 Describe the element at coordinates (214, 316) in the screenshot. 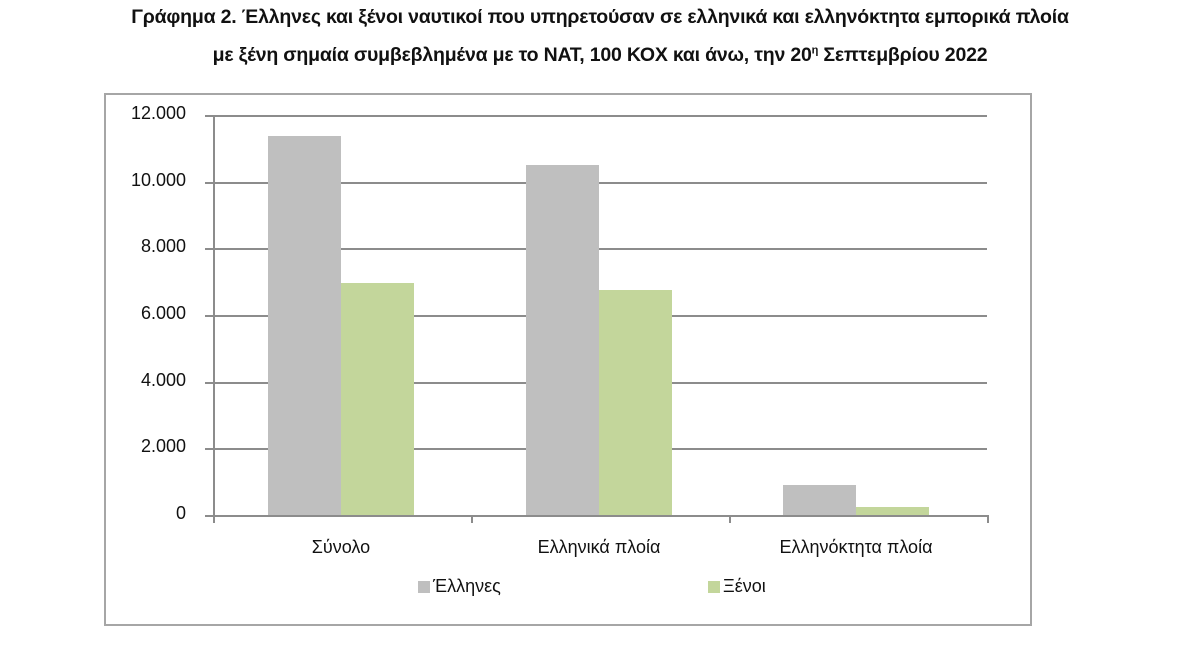

I see `y-axis` at that location.